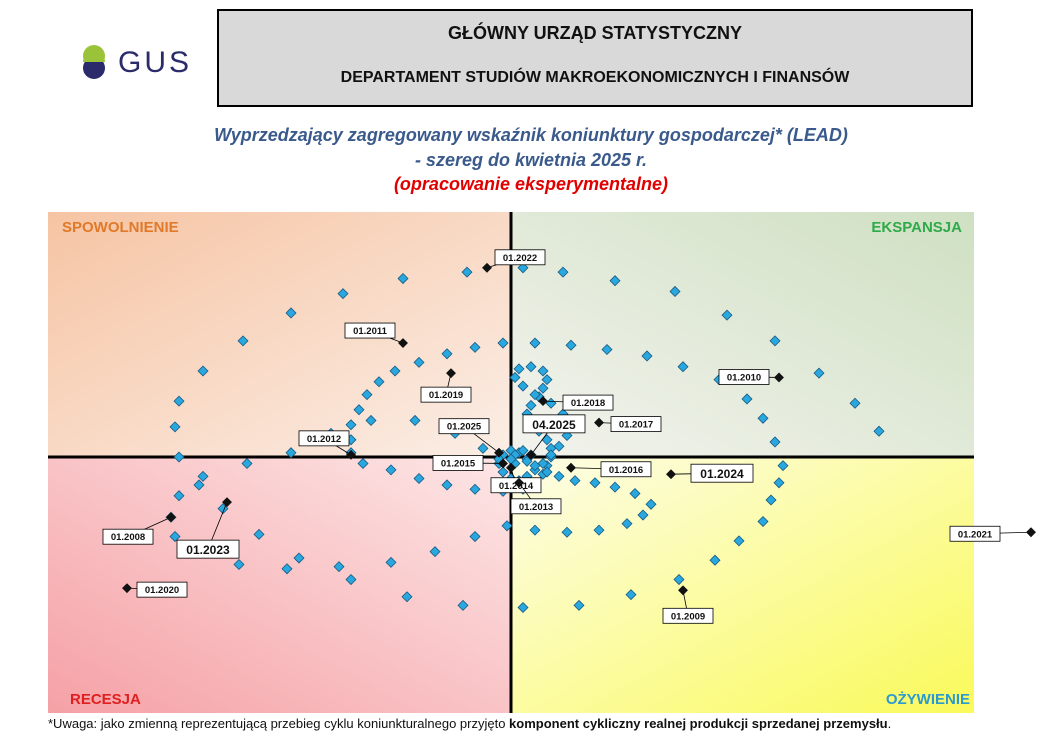 The height and width of the screenshot is (748, 1062). What do you see at coordinates (324, 439) in the screenshot?
I see `date-label-text: 01.2012` at bounding box center [324, 439].